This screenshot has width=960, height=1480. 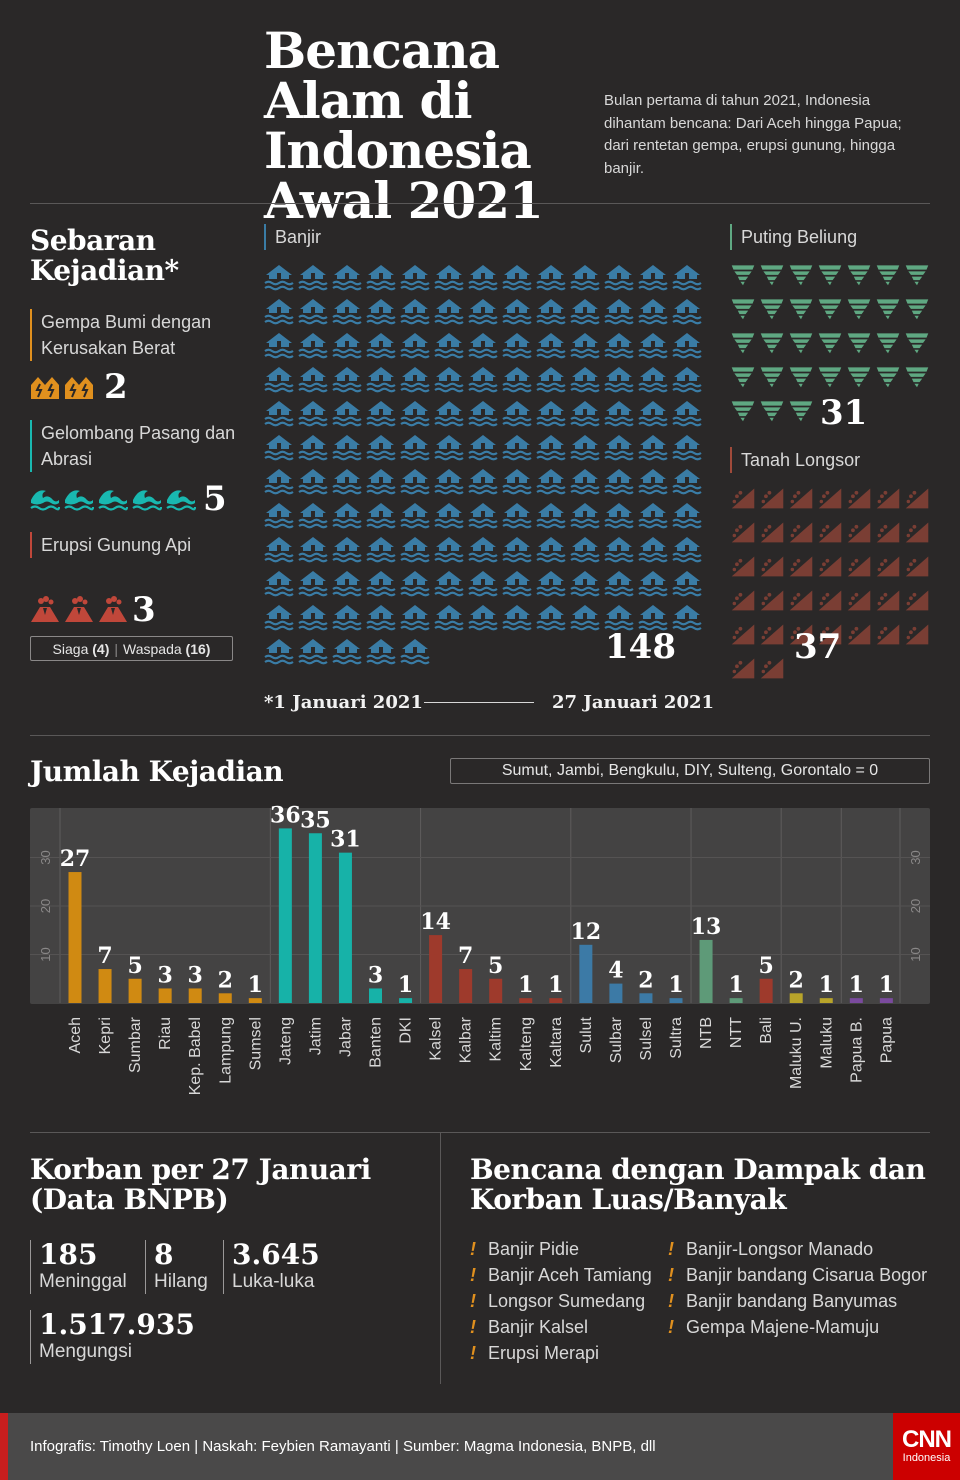 I want to click on banjir-label: Banjir, so click(x=292, y=237).